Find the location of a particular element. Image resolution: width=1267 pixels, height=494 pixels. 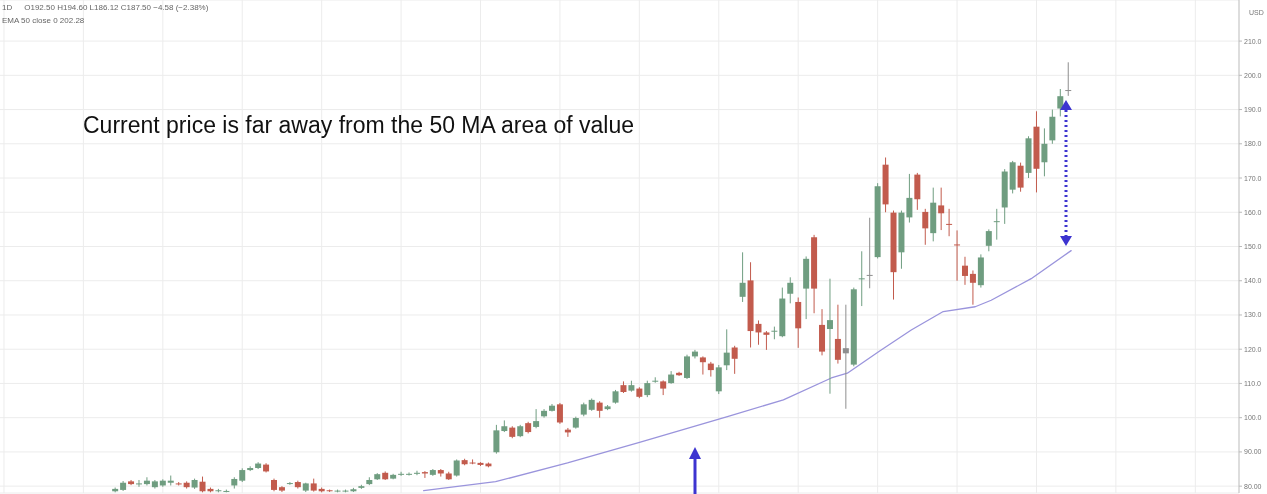

annotation: O192.50 H194.60 L186.12 C187.50 −4.58 (−2.38%) is located at coordinates (116, 7).